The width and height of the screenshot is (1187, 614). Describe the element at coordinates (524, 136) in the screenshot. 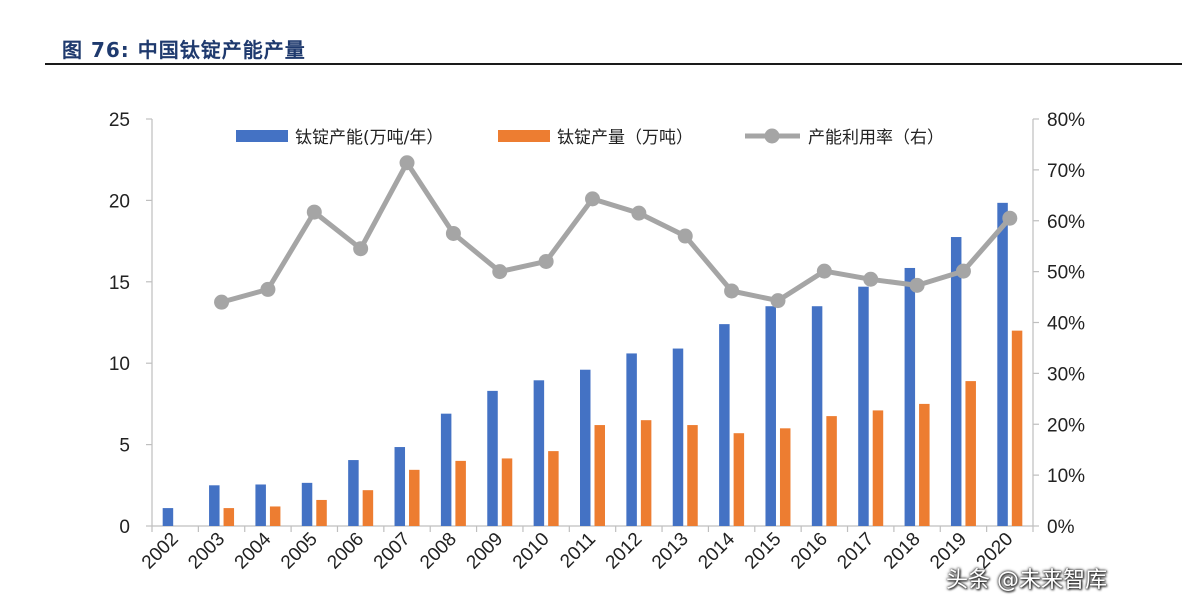

I see `legend-swatch-output` at that location.